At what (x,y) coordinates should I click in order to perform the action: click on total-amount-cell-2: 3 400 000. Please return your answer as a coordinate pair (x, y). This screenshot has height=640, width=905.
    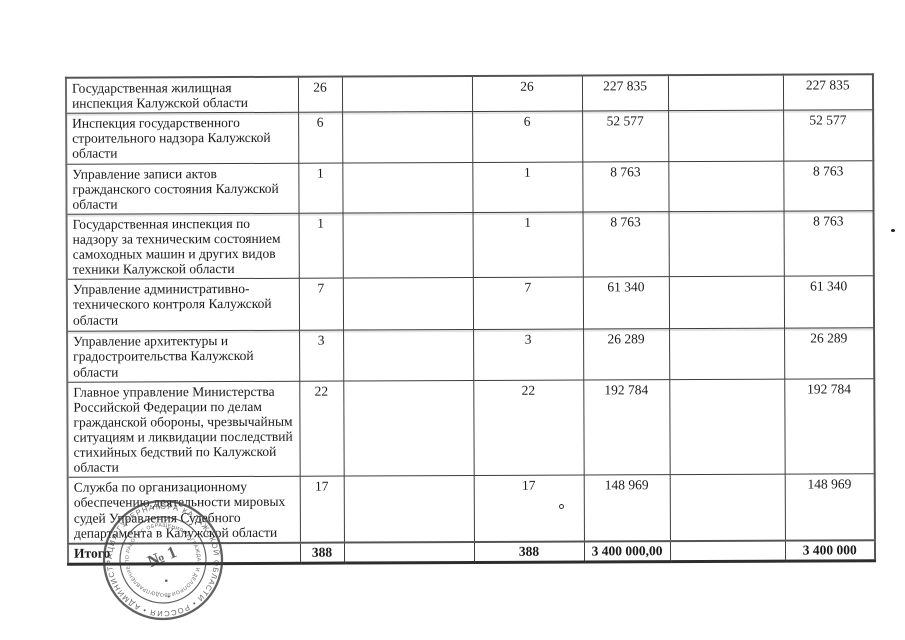
    Looking at the image, I should click on (830, 550).